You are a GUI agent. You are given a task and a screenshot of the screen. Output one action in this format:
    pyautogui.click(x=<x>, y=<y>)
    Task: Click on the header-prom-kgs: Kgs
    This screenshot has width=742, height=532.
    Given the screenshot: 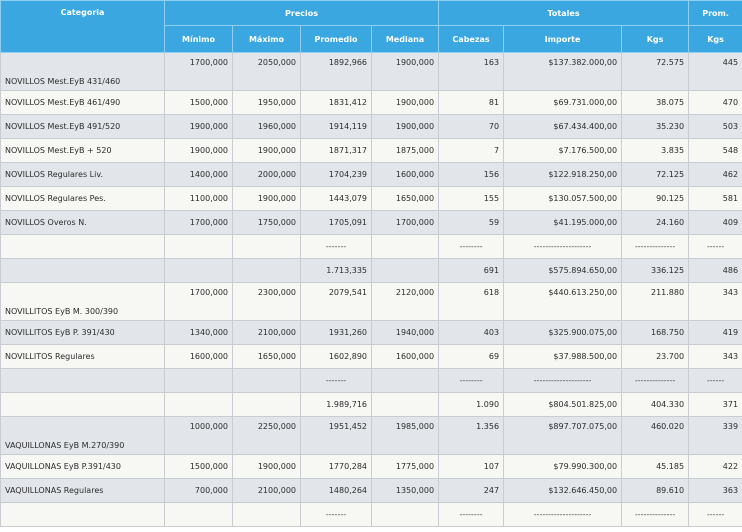 What is the action you would take?
    pyautogui.click(x=715, y=39)
    